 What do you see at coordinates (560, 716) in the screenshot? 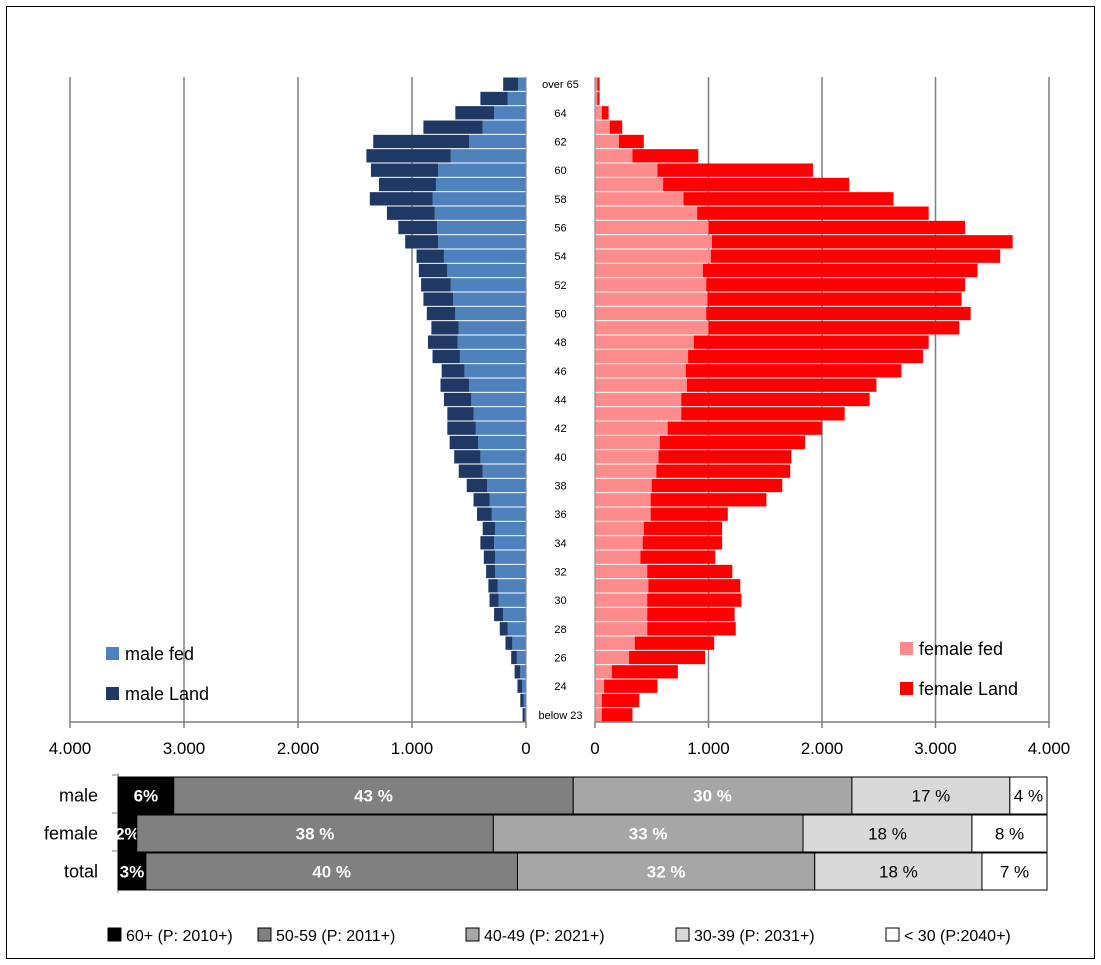
I see `age-label: below 23` at bounding box center [560, 716].